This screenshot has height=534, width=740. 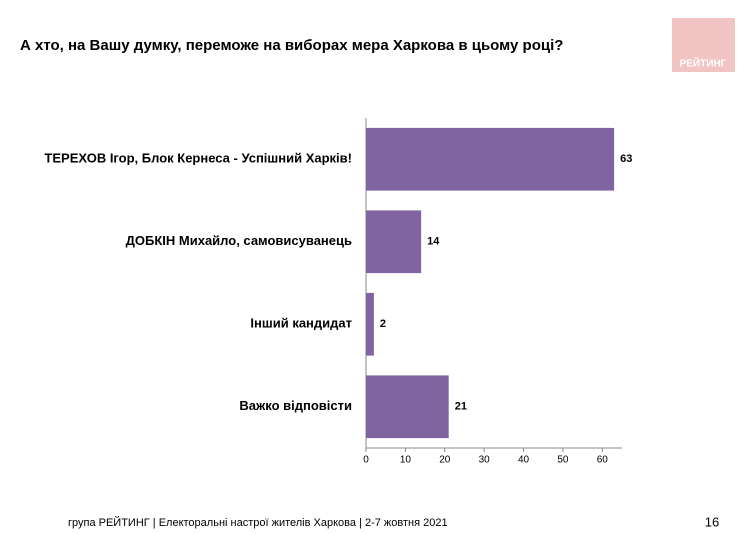 I want to click on page-number: 16, so click(x=712, y=521).